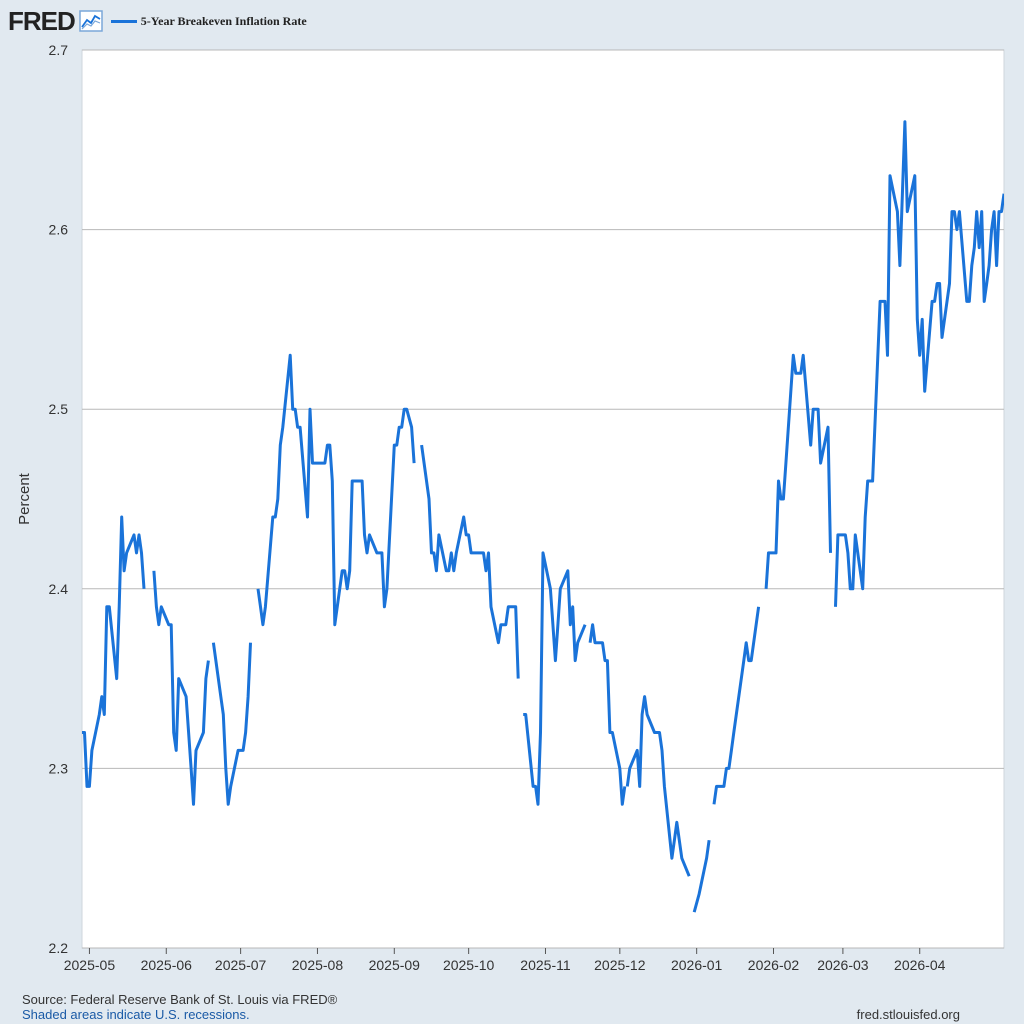 Image resolution: width=1024 pixels, height=1024 pixels. I want to click on x-tick-label: 2026-01, so click(697, 965).